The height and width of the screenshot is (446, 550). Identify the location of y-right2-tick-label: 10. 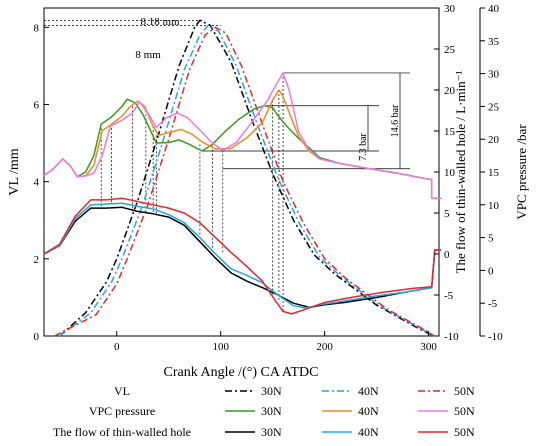
(494, 206).